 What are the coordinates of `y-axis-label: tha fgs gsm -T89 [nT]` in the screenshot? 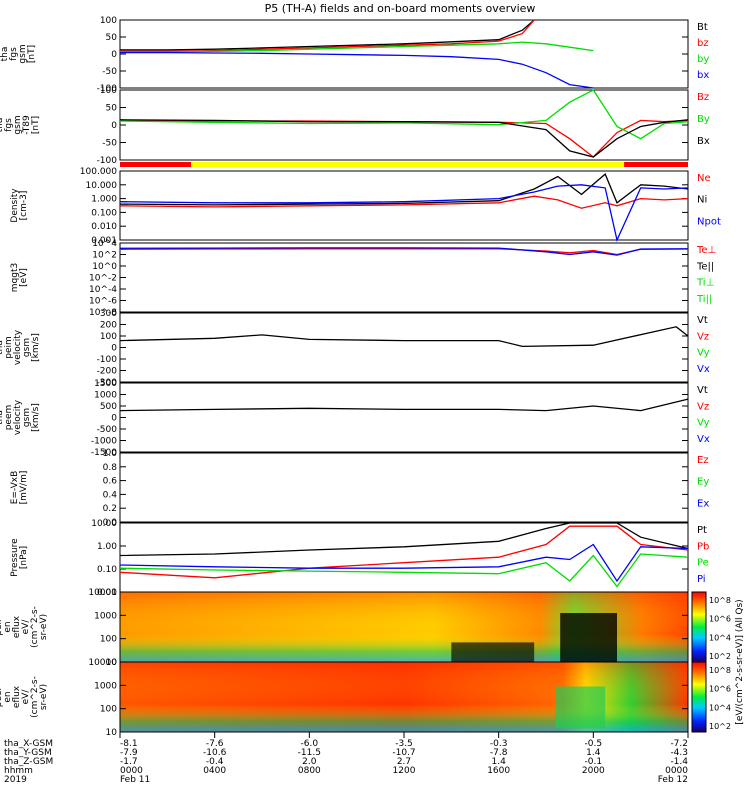 It's located at (20, 125).